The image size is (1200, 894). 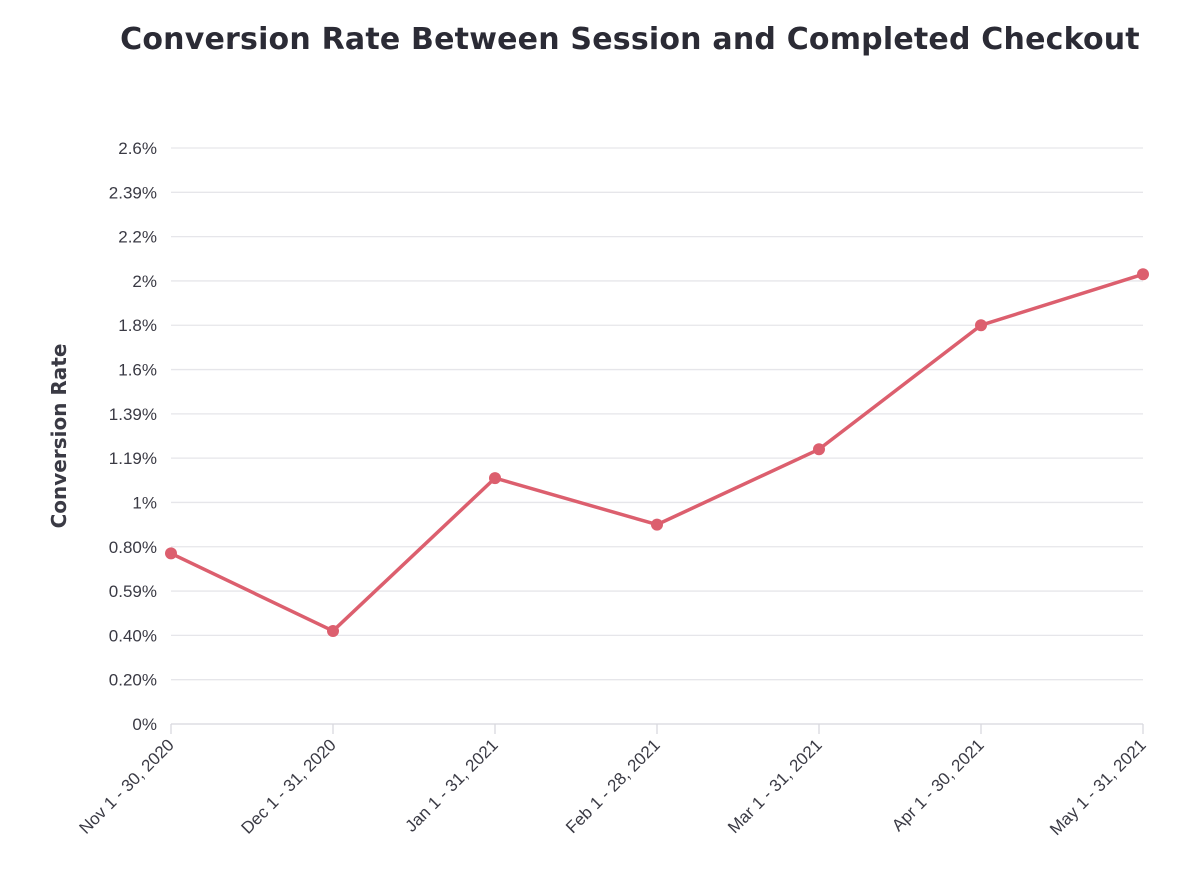 What do you see at coordinates (137, 370) in the screenshot?
I see `y-tick-label: 1.6%` at bounding box center [137, 370].